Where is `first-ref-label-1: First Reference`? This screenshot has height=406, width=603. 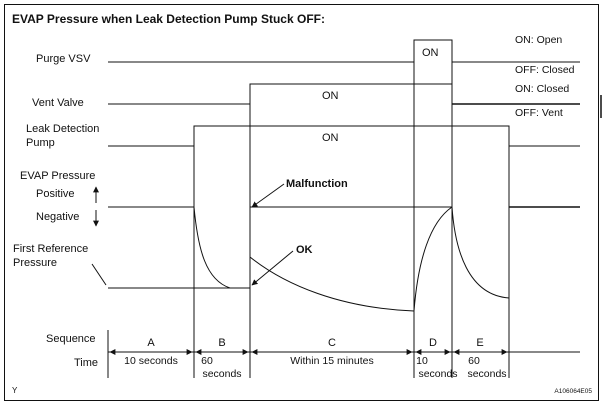
first-ref-label-1: First Reference is located at coordinates (50, 249).